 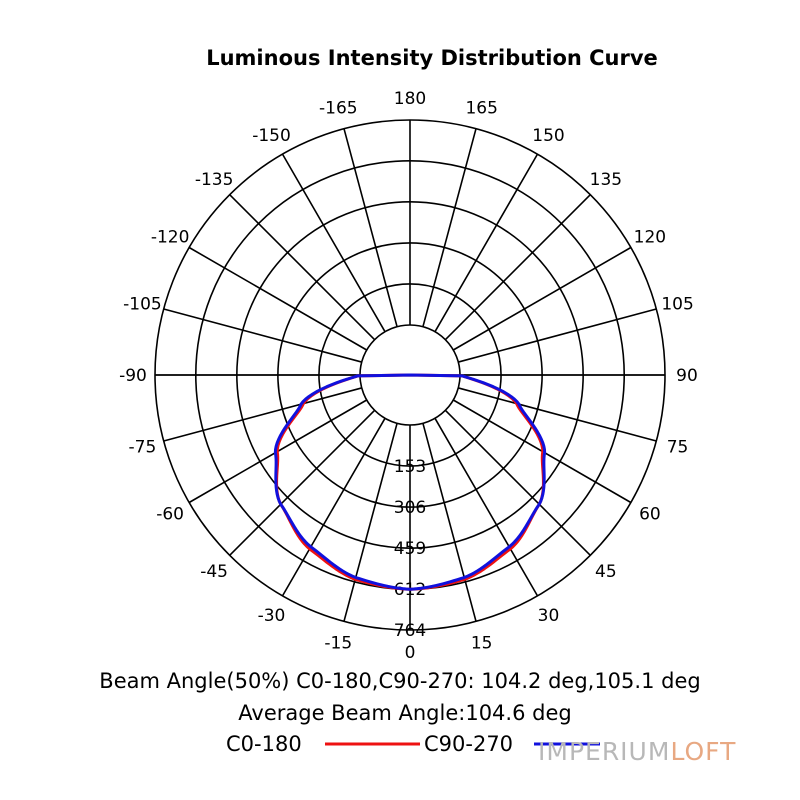 I want to click on average-beam-angle-text: Average Beam Angle:104.6 deg, so click(x=404, y=713).